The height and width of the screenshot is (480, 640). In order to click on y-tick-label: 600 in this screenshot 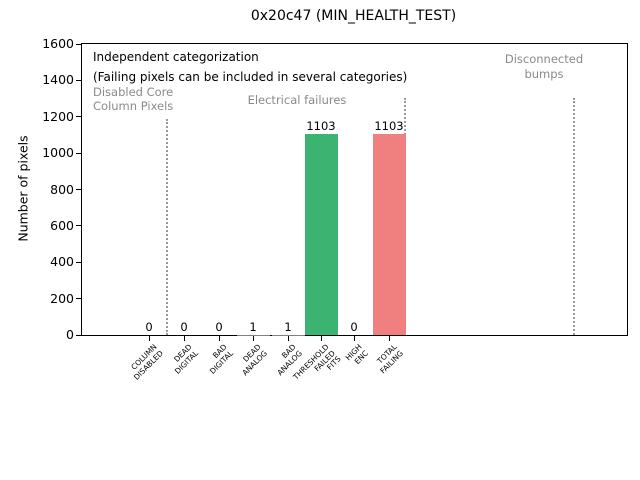, I will do `click(62, 225)`.